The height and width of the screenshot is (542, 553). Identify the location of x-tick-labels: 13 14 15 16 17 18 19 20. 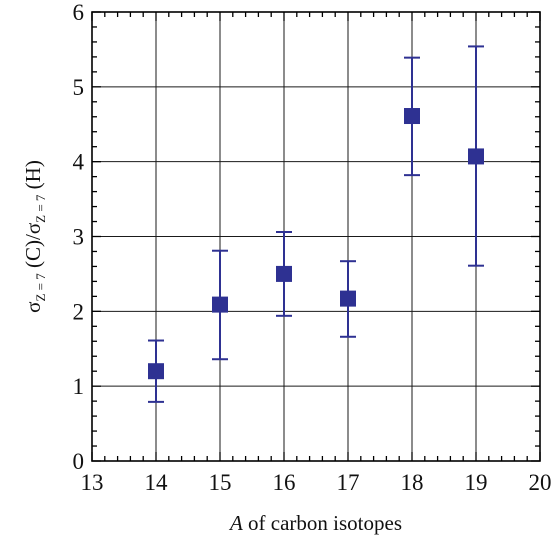
(316, 482).